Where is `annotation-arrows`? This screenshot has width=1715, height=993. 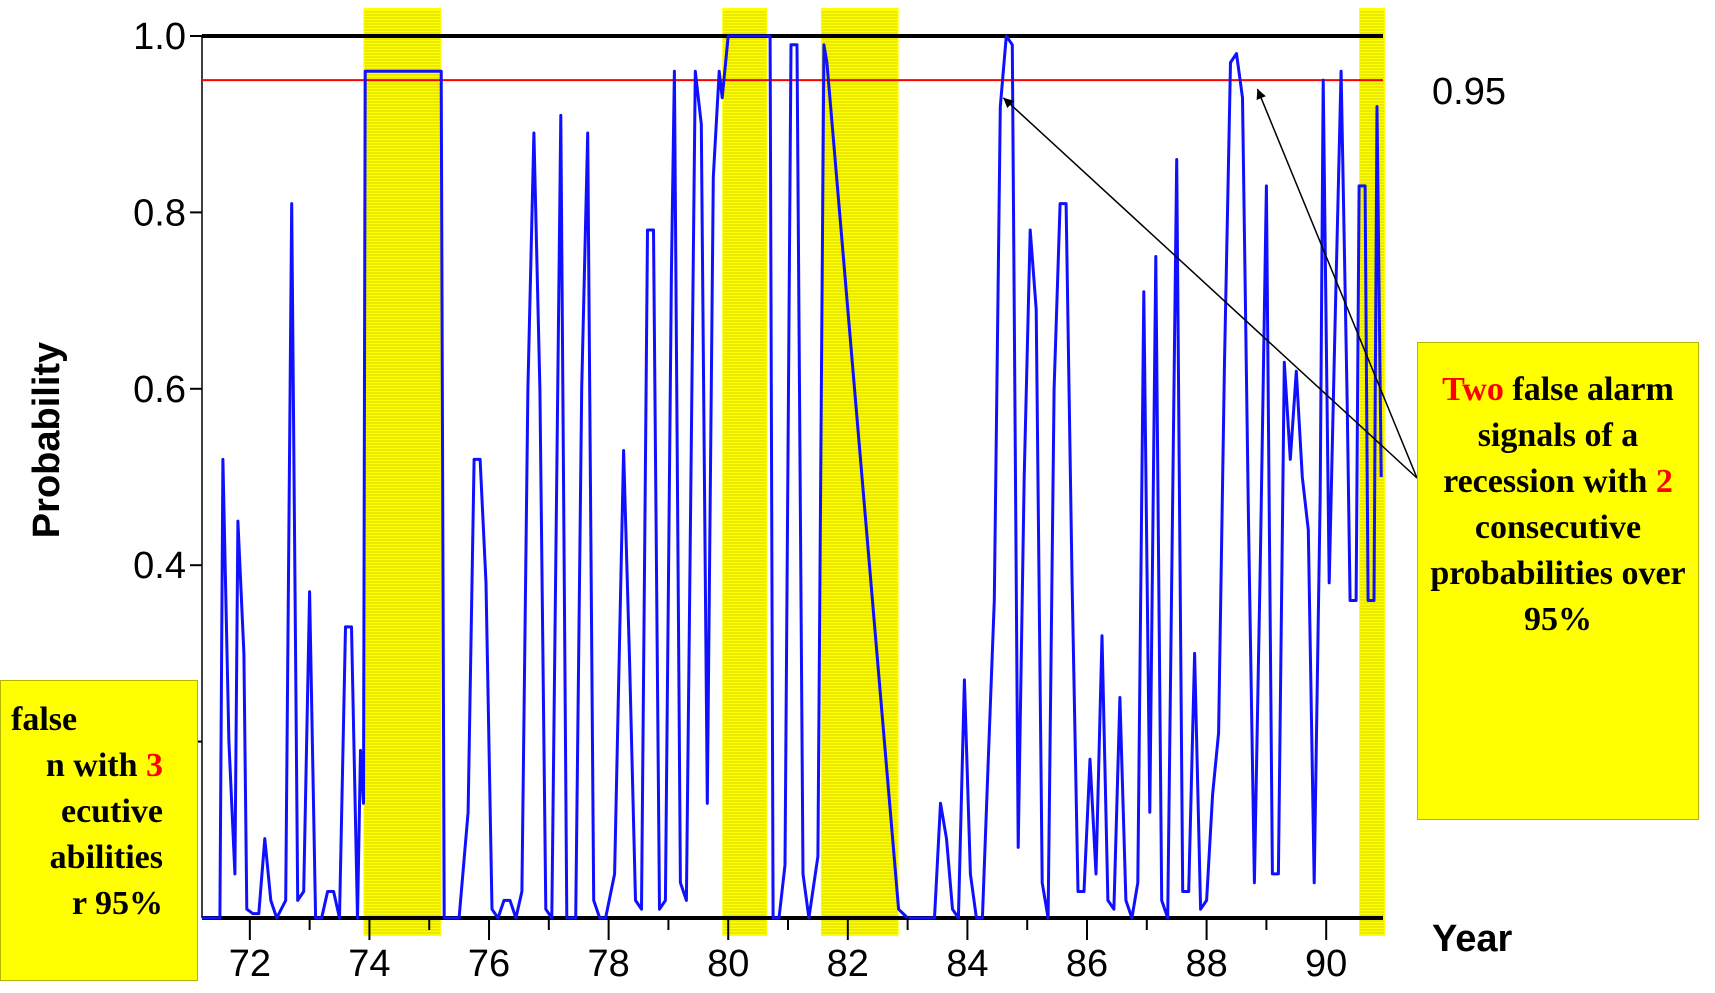 annotation-arrows is located at coordinates (1210, 283).